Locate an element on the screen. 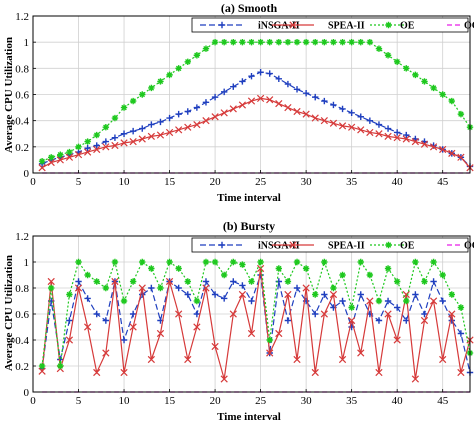 The image size is (474, 425). y-tick-label: 0 is located at coordinates (27, 393).